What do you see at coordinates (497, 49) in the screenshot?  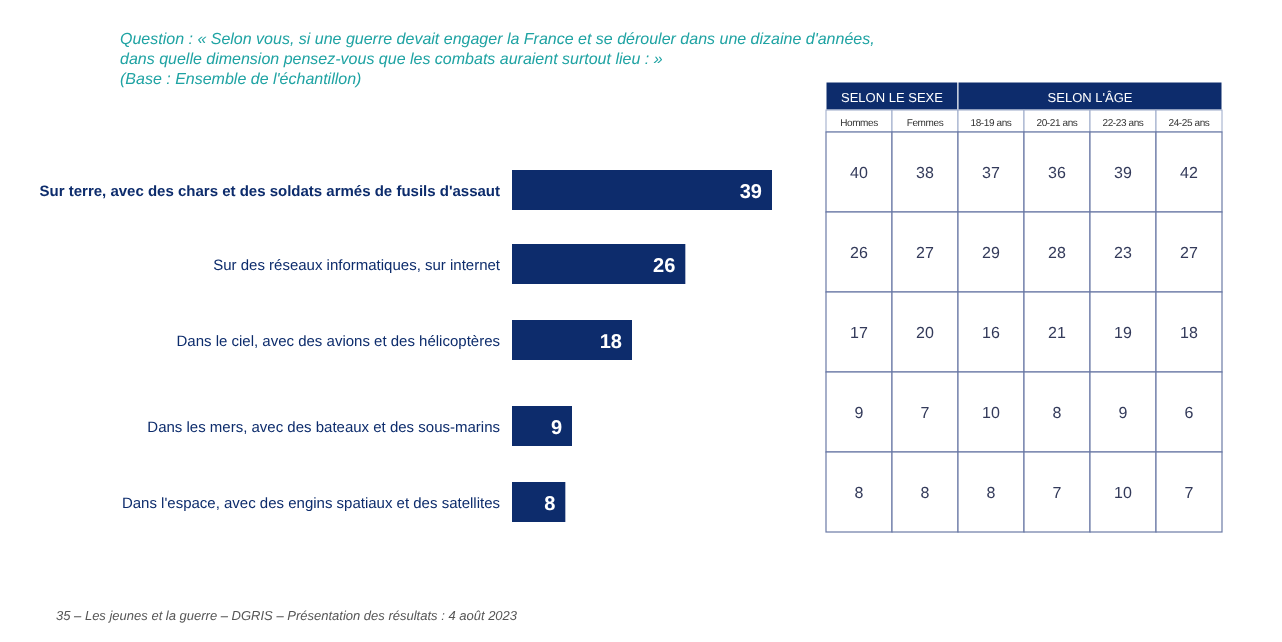 I see `chart-title: Question : « Selon vous, si une guerre devait engager la France et se dérouler dans une dizaine d'années, dans quelle dimension pensez-vous que les combats auraient surtout lieu : »` at bounding box center [497, 49].